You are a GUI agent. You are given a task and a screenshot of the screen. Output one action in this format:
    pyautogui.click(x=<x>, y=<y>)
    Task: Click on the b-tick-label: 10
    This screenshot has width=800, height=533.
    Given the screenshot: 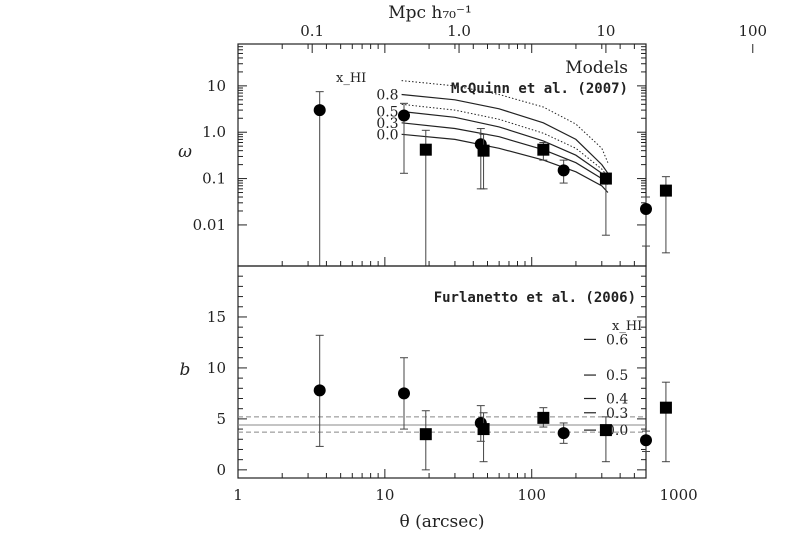 What is the action you would take?
    pyautogui.click(x=216, y=368)
    